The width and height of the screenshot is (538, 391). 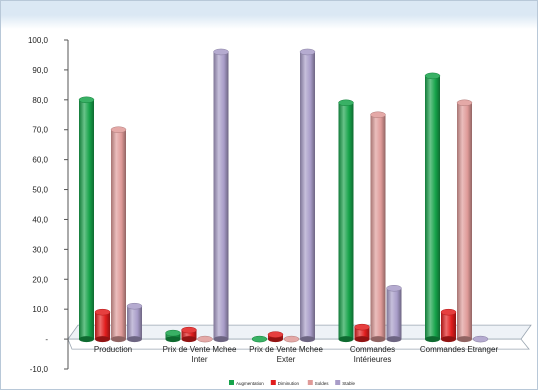 I want to click on legend-label: Stable, so click(x=348, y=383).